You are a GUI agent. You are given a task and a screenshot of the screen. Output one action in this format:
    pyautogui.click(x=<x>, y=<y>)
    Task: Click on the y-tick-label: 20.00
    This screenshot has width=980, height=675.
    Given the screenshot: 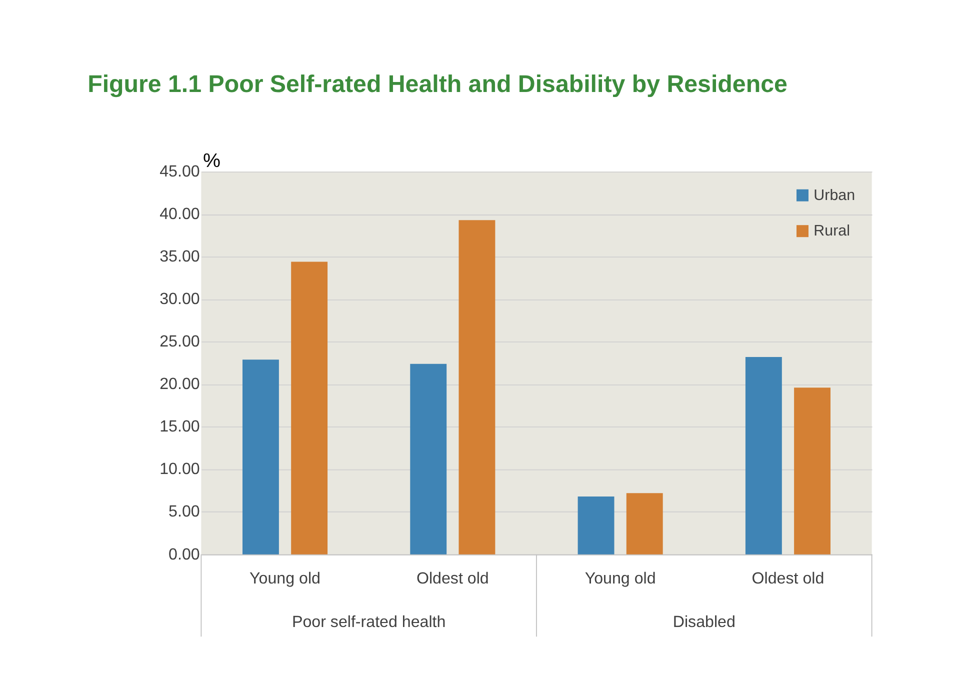 What is the action you would take?
    pyautogui.click(x=180, y=384)
    